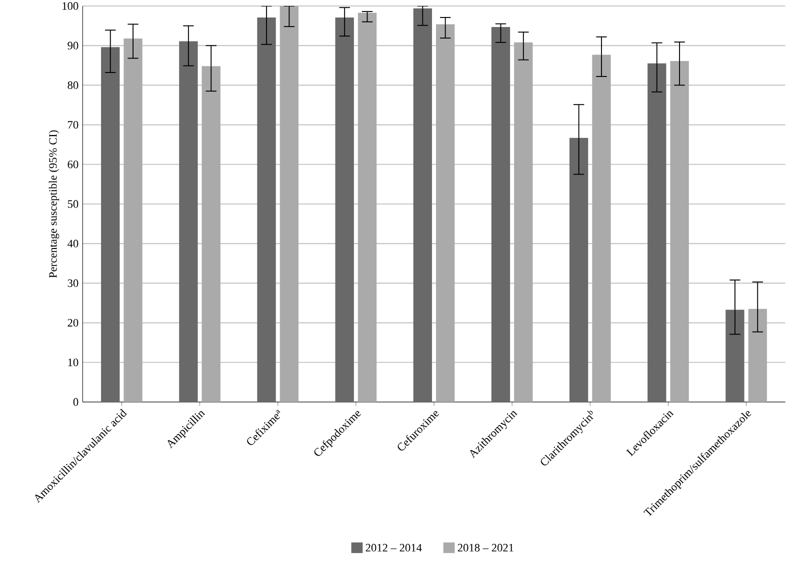  Describe the element at coordinates (73, 164) in the screenshot. I see `y-tick-label: 60` at that location.